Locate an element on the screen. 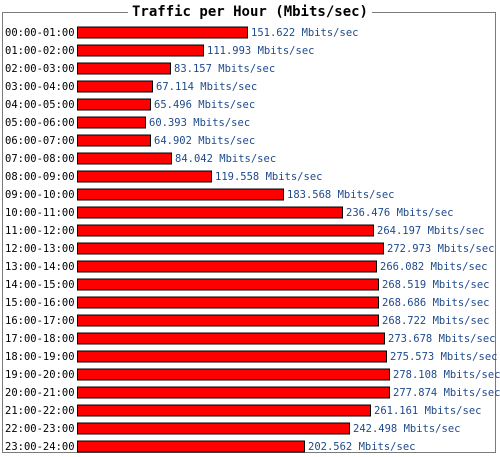 This screenshot has height=457, width=500. value-label: 111.993 Mbits/sec is located at coordinates (260, 51).